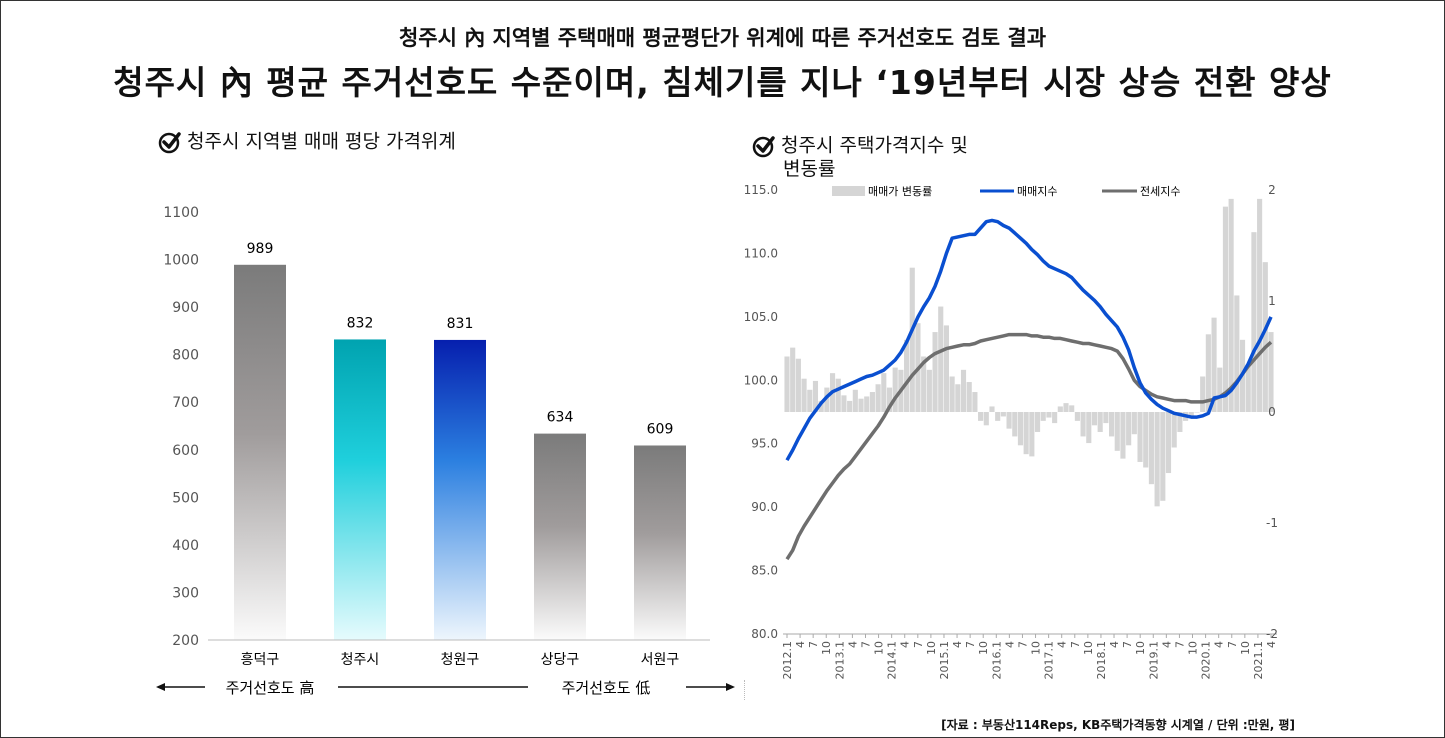 This screenshot has height=738, width=1445. I want to click on legend-sale: 매매지수, so click(1037, 191).